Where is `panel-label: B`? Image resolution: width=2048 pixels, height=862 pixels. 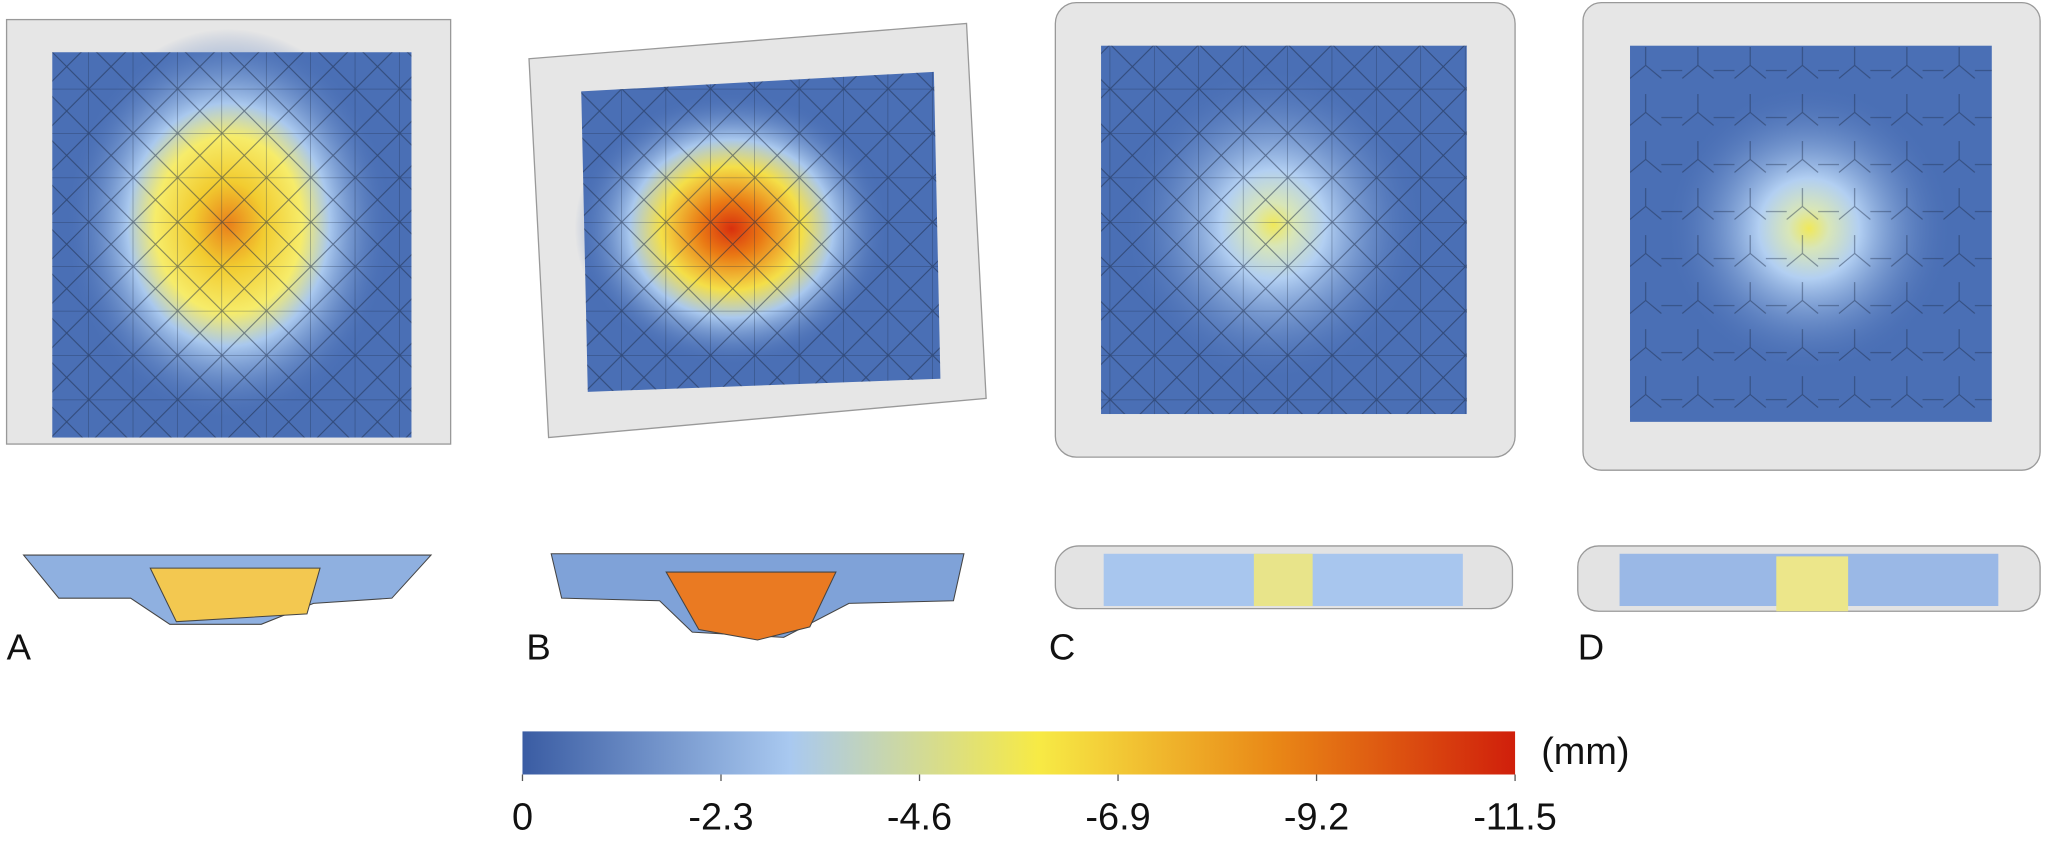 panel-label: B is located at coordinates (538, 647).